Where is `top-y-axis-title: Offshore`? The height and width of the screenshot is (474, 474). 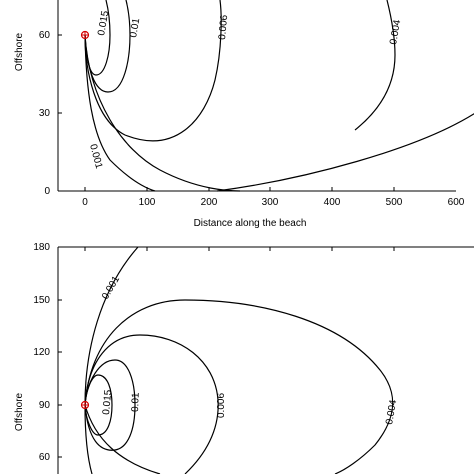
top-y-axis-title: Offshore is located at coordinates (19, 51).